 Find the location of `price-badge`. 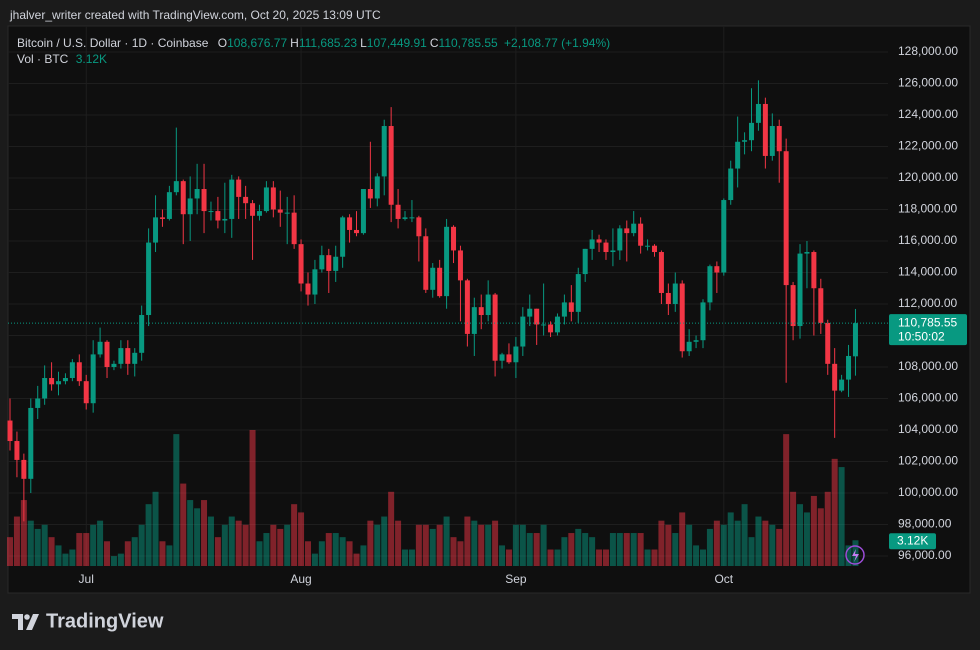

price-badge is located at coordinates (928, 330).